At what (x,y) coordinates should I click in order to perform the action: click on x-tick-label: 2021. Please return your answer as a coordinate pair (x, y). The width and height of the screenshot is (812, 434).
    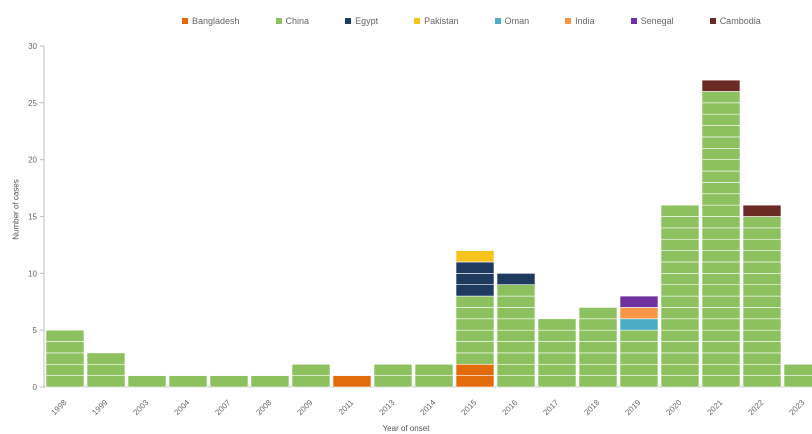
    Looking at the image, I should click on (714, 407).